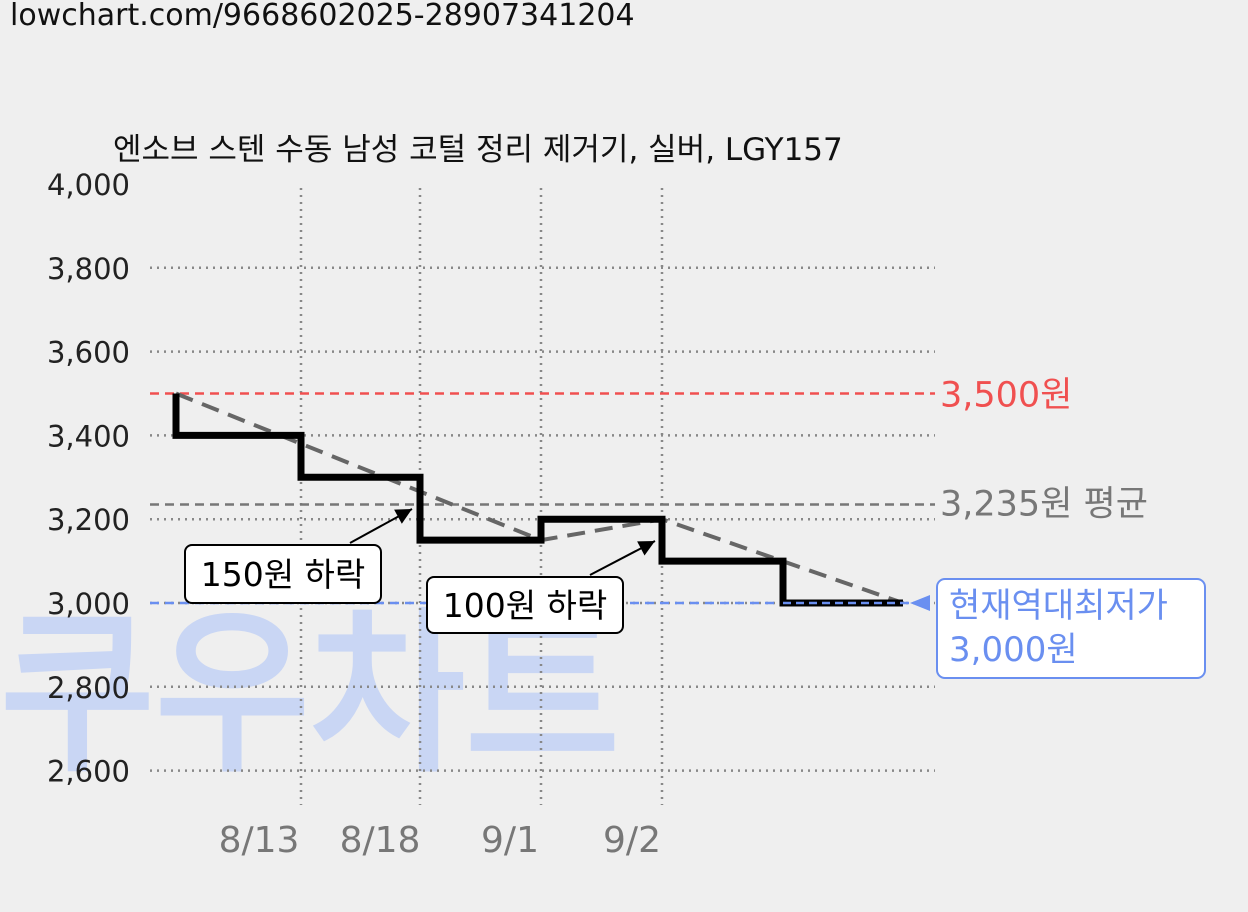 Image resolution: width=1248 pixels, height=912 pixels. I want to click on max-price-label: 3,500원, so click(1006, 396).